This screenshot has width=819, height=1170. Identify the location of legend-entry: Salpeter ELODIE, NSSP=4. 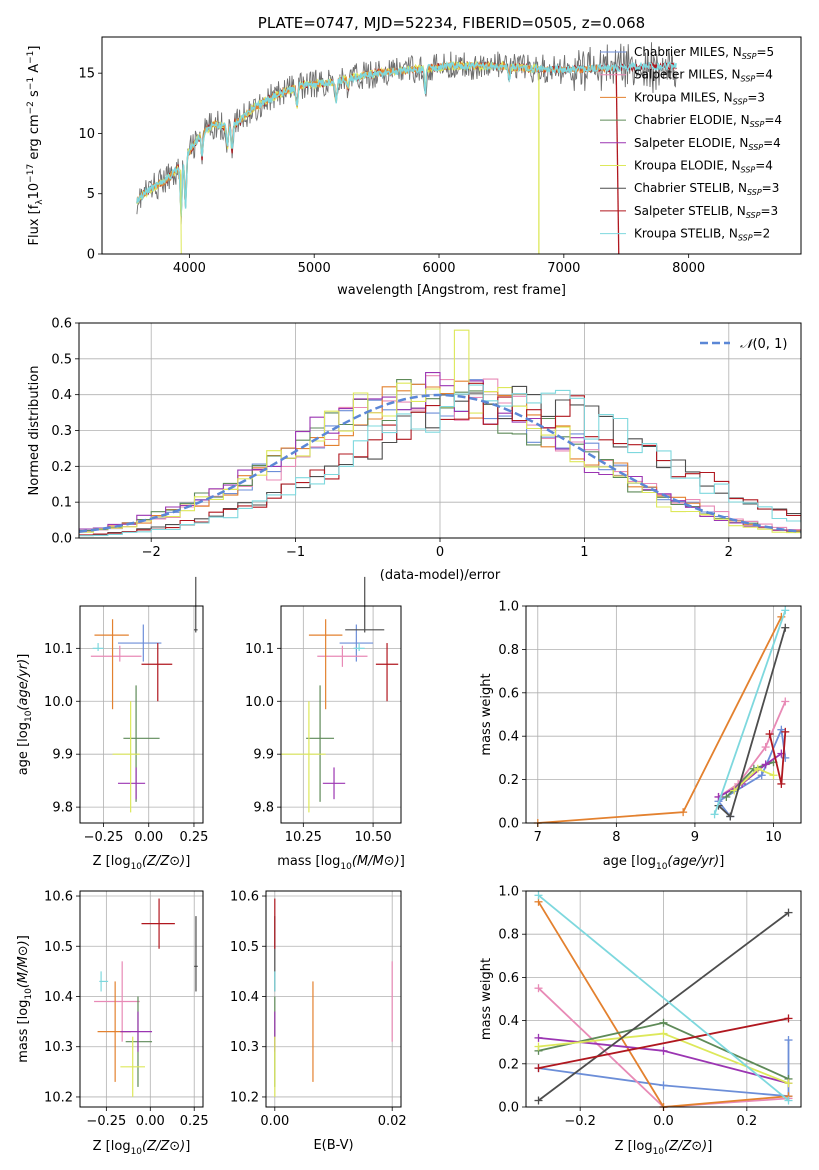
(707, 144).